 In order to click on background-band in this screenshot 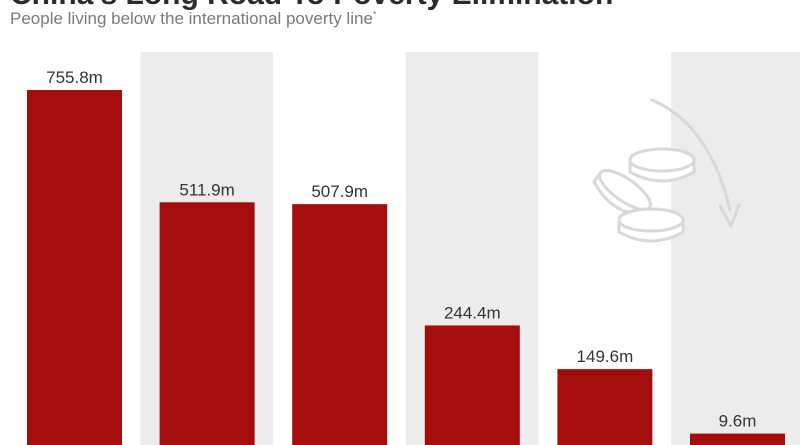, I will do `click(735, 248)`.